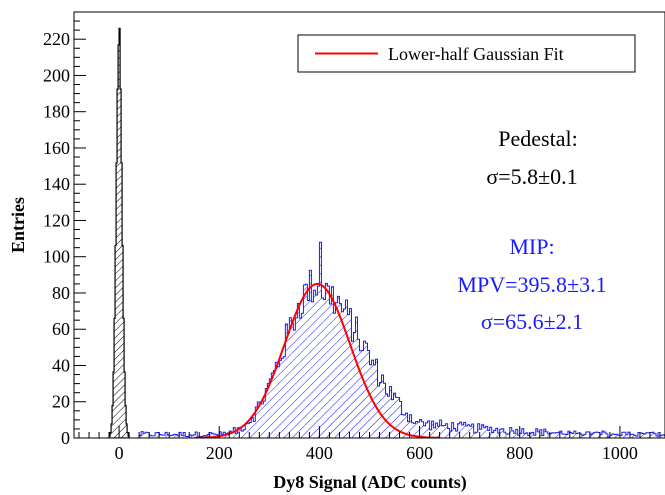  Describe the element at coordinates (61, 402) in the screenshot. I see `y-tick-label: 20` at that location.